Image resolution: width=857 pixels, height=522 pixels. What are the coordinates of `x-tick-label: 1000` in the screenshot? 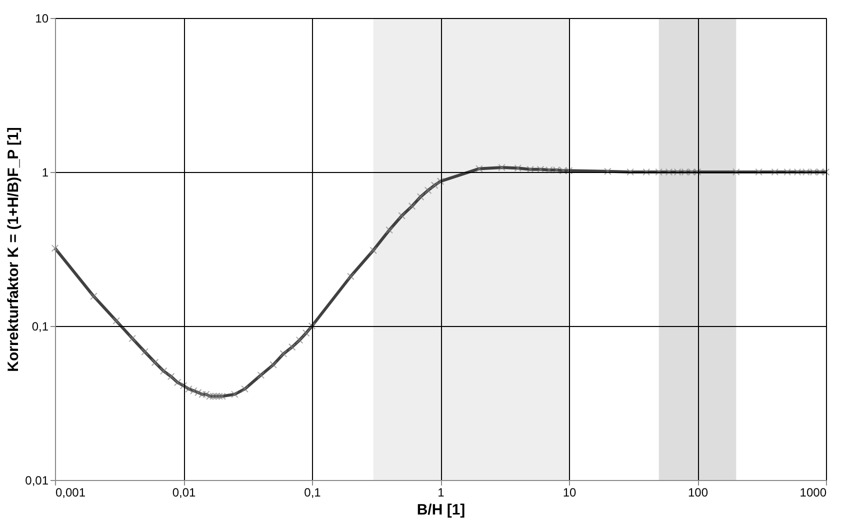 It's located at (813, 493).